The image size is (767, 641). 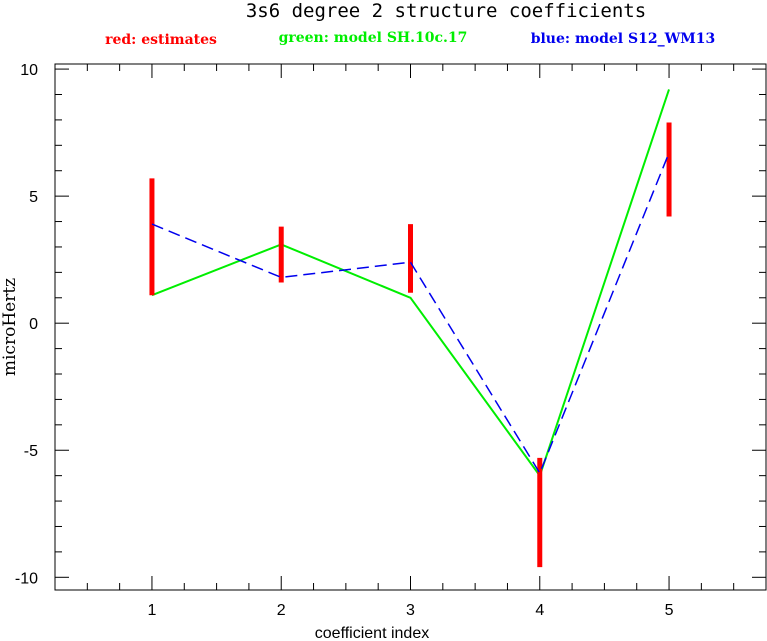 I want to click on x-axis-label: coefficient index, so click(x=372, y=633).